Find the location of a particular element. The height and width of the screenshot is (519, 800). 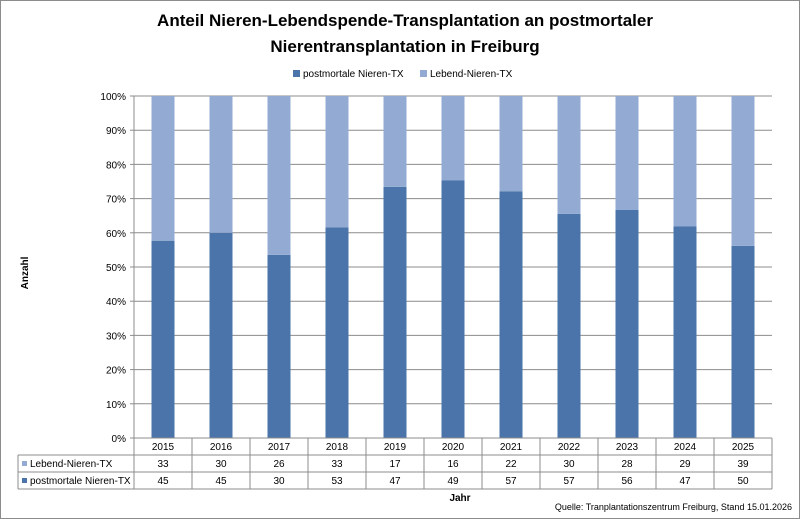

bar-postmortal-2025 is located at coordinates (743, 341).